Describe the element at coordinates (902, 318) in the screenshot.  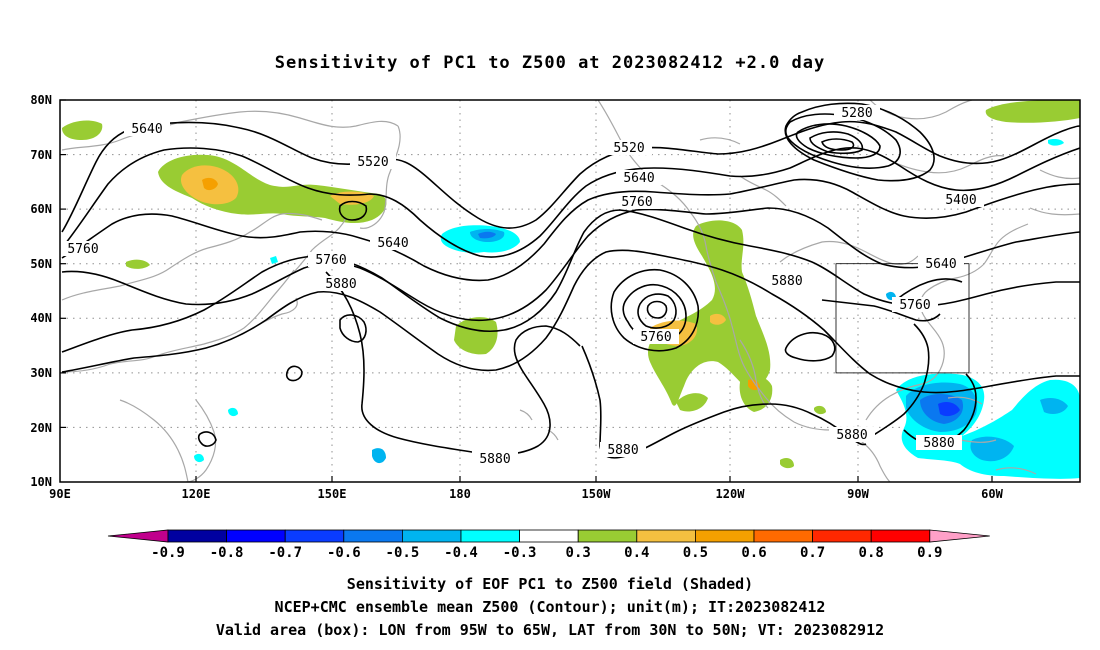
I see `valid-area-box` at that location.